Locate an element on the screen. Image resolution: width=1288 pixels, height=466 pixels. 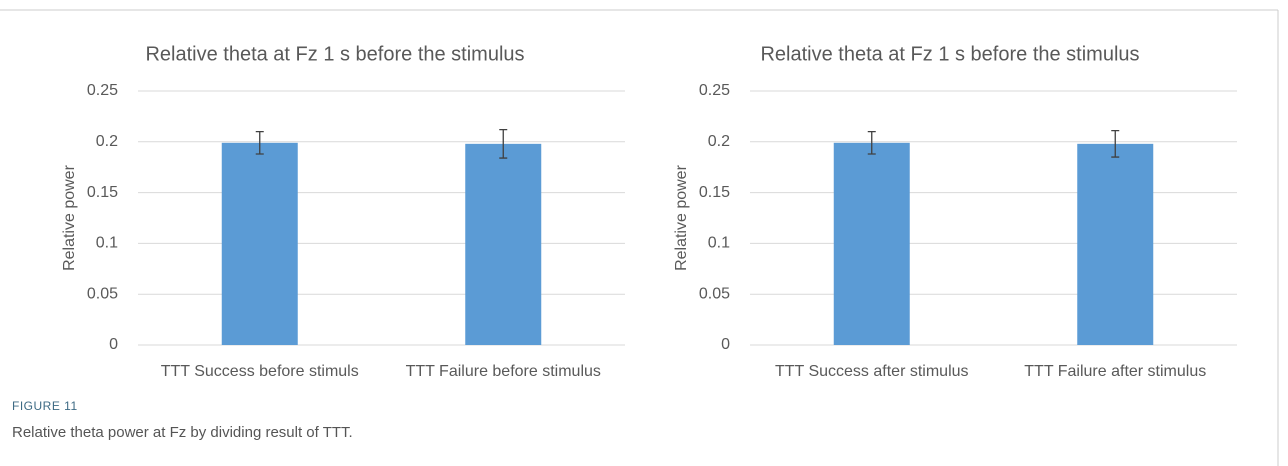
x-tick-label: TTT Success before stimuls is located at coordinates (260, 371).